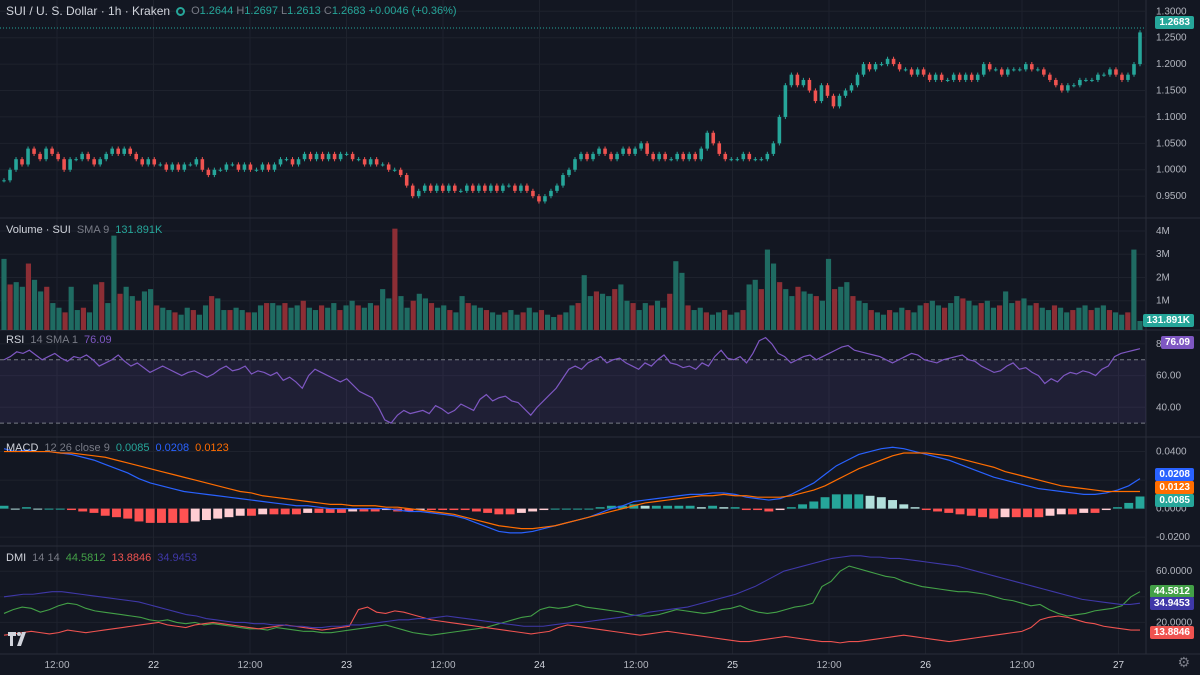 The height and width of the screenshot is (675, 1200). I want to click on x-tick-label: 24, so click(540, 665).